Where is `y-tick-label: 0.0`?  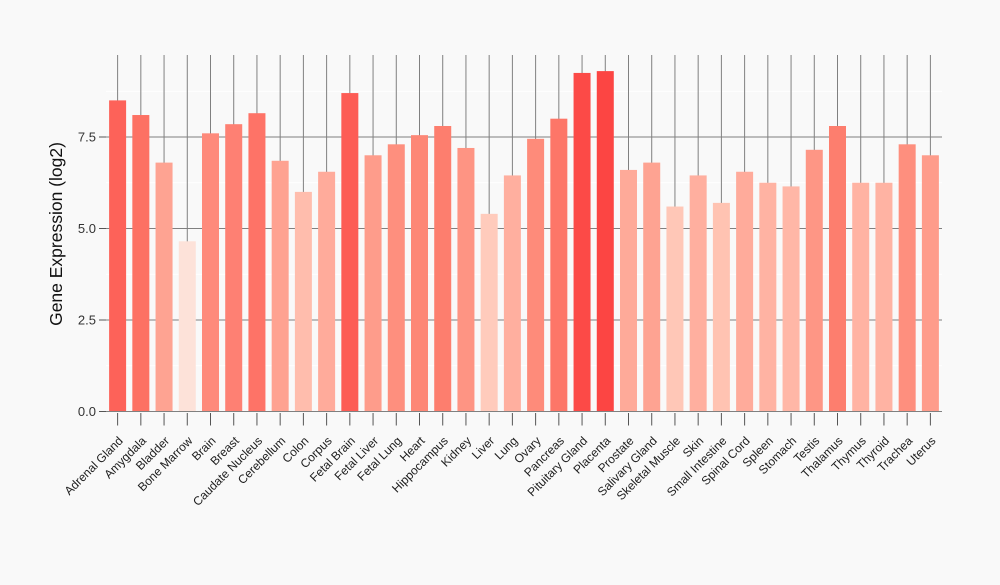
y-tick-label: 0.0 is located at coordinates (87, 411).